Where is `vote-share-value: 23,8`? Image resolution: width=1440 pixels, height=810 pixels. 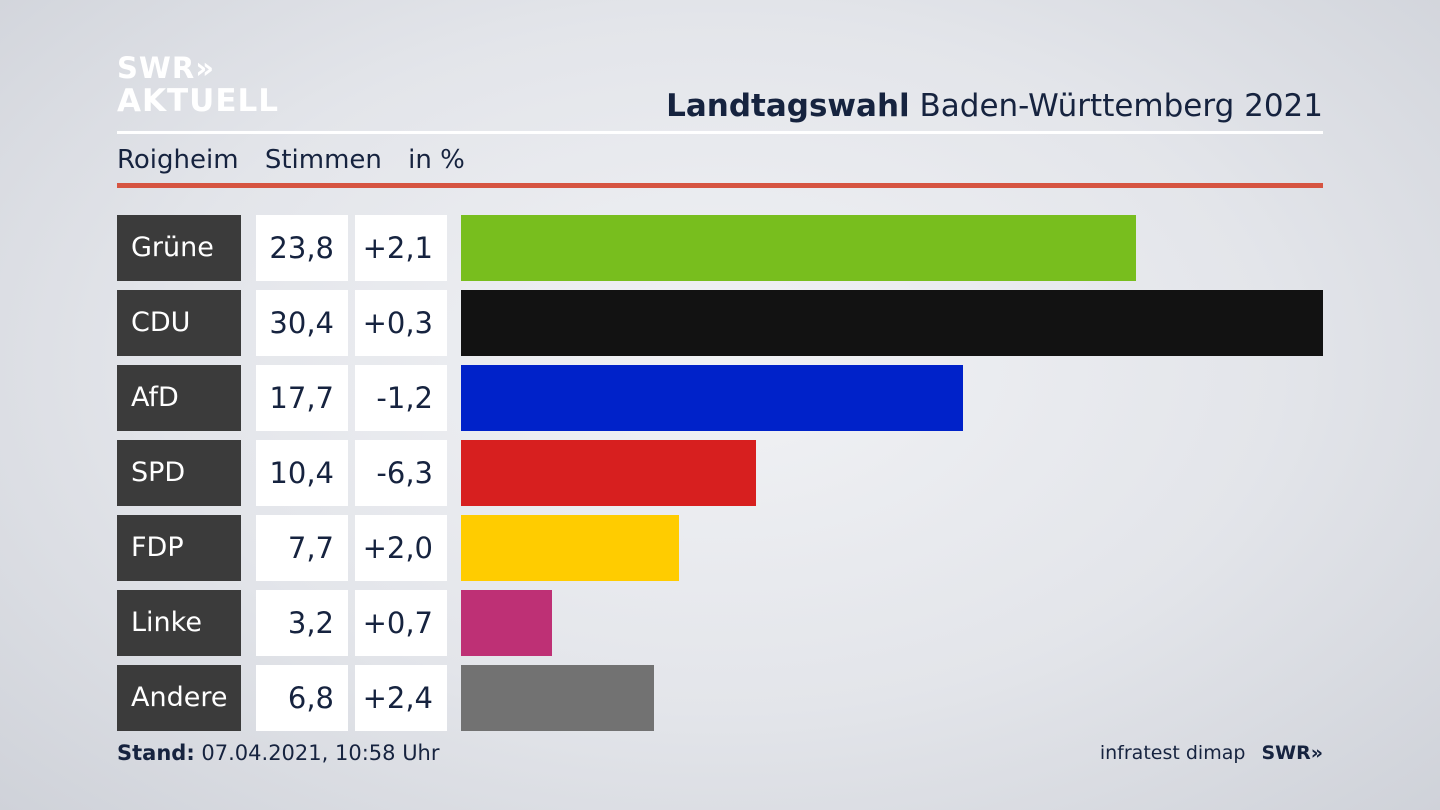 vote-share-value: 23,8 is located at coordinates (302, 248).